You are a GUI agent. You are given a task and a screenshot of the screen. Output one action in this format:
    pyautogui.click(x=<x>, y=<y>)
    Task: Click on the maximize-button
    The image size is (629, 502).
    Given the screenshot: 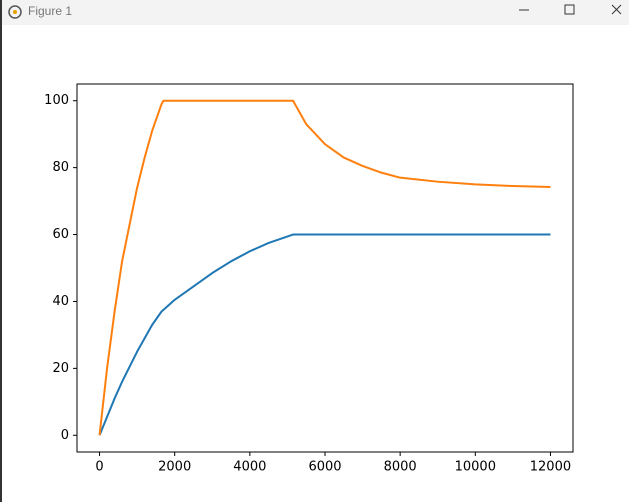 What is the action you would take?
    pyautogui.click(x=569, y=9)
    